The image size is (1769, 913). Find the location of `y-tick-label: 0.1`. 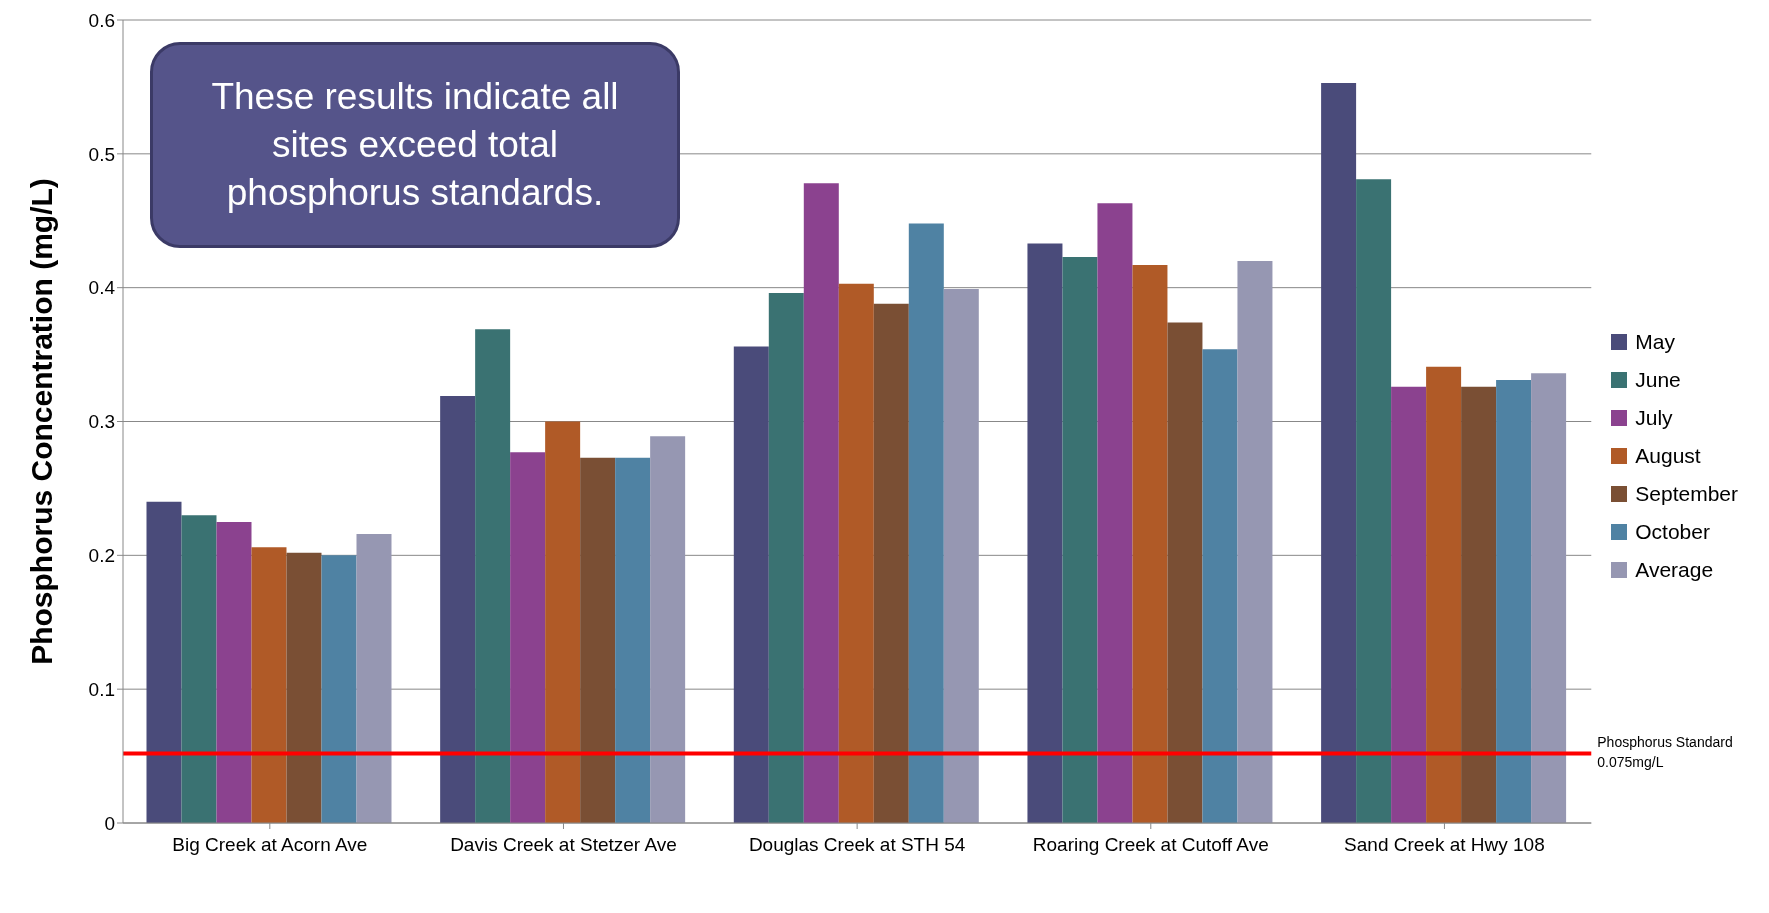

y-tick-label: 0.1 is located at coordinates (101, 689).